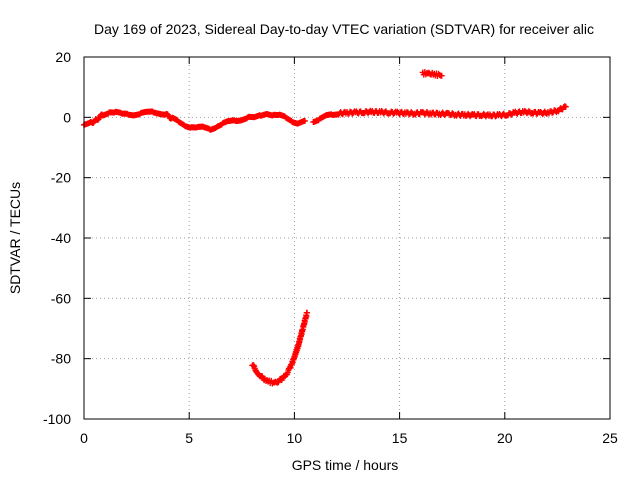 The width and height of the screenshot is (640, 480). What do you see at coordinates (61, 238) in the screenshot?
I see `y-tick-label: -40` at bounding box center [61, 238].